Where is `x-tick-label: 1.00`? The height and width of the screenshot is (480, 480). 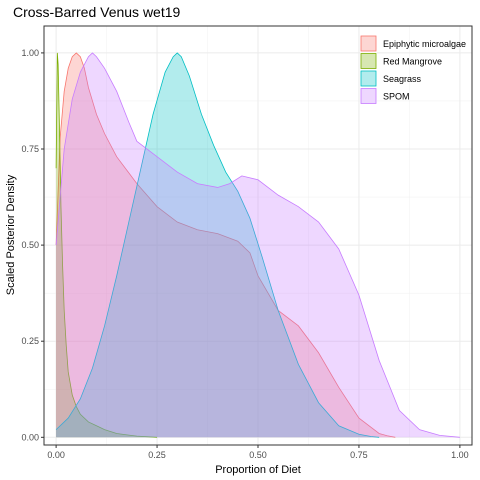 x-tick-label: 1.00 is located at coordinates (460, 455).